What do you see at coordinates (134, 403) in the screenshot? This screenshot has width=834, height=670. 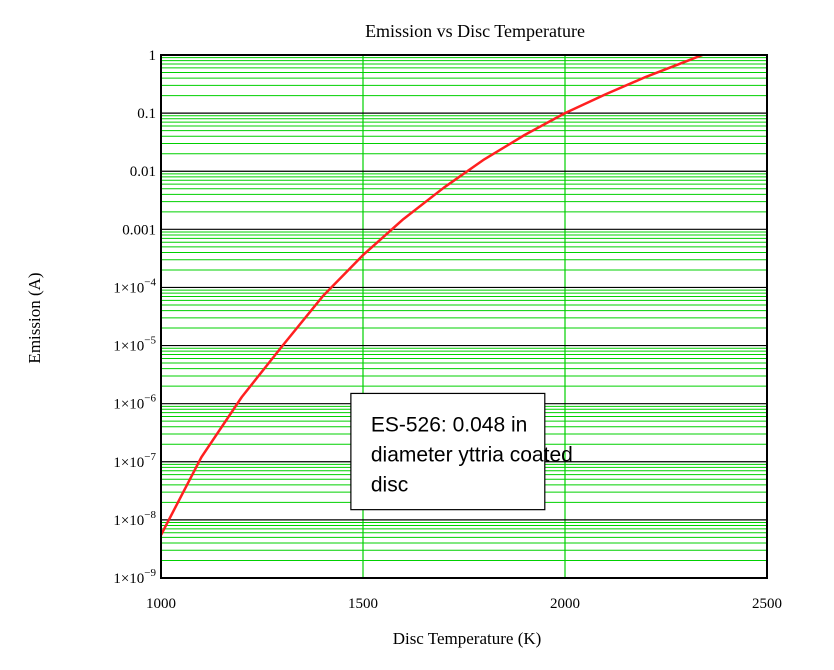 I see `y-tick-label: 1×10⁻⁶` at bounding box center [134, 403].